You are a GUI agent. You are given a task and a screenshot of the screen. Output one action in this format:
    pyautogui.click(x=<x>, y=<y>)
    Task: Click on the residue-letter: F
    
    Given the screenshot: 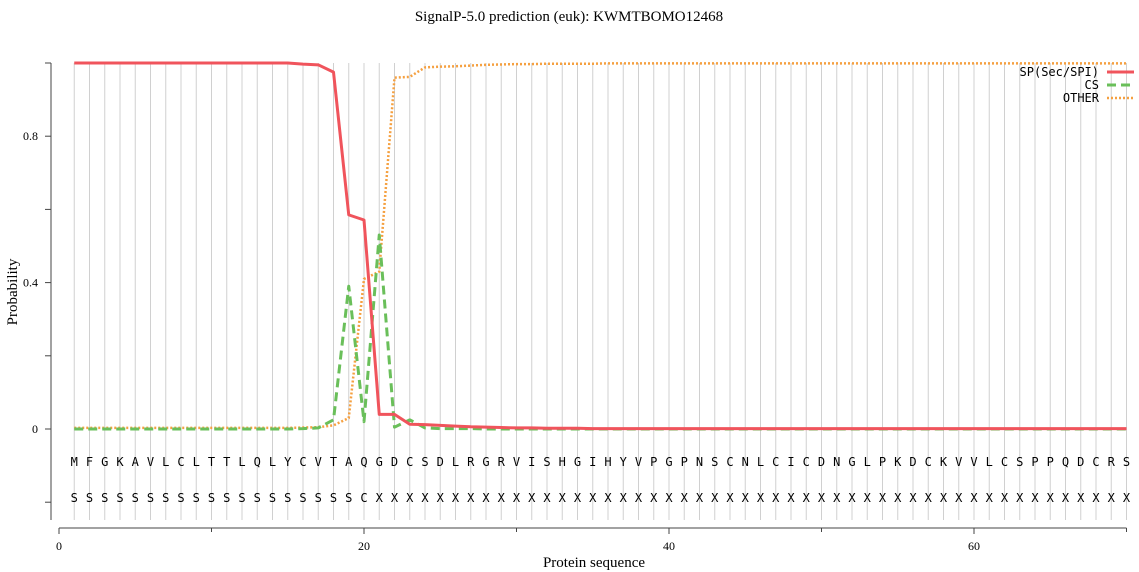 What is the action you would take?
    pyautogui.click(x=89, y=462)
    